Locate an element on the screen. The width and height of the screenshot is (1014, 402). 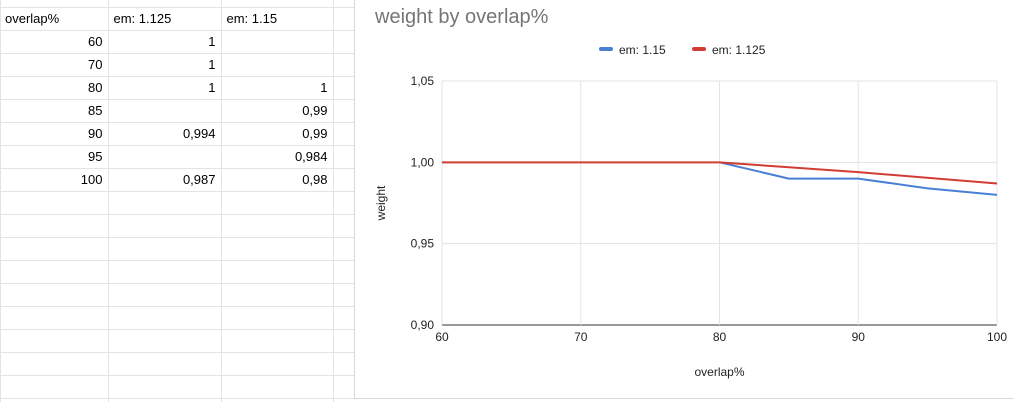
table-cell: 0,984 is located at coordinates (277, 157).